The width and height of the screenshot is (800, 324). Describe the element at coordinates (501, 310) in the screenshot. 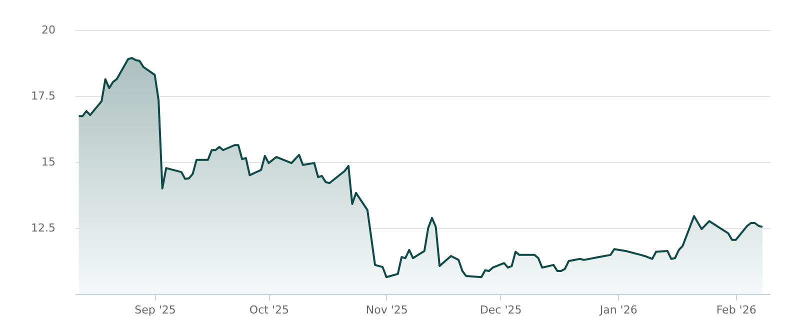

I see `x-tick-label: Dec '25` at that location.